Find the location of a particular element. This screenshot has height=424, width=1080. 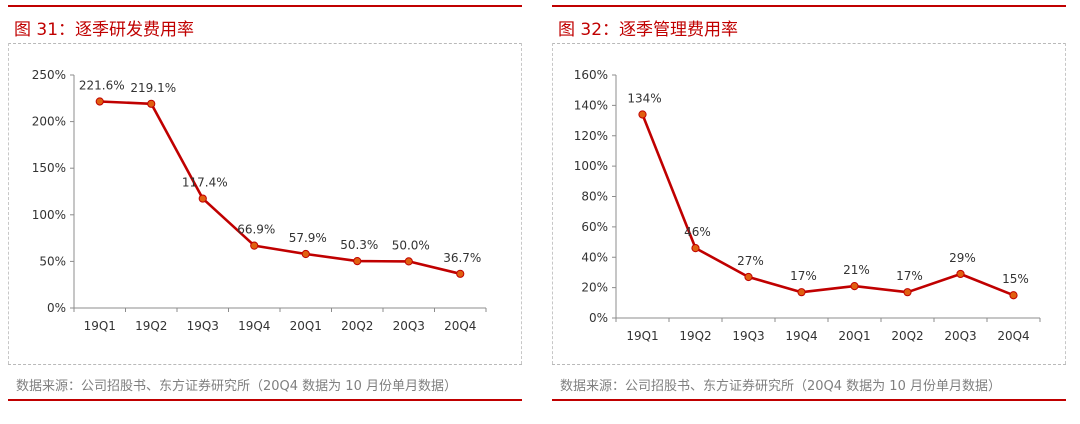

data-label: 29% is located at coordinates (962, 258).